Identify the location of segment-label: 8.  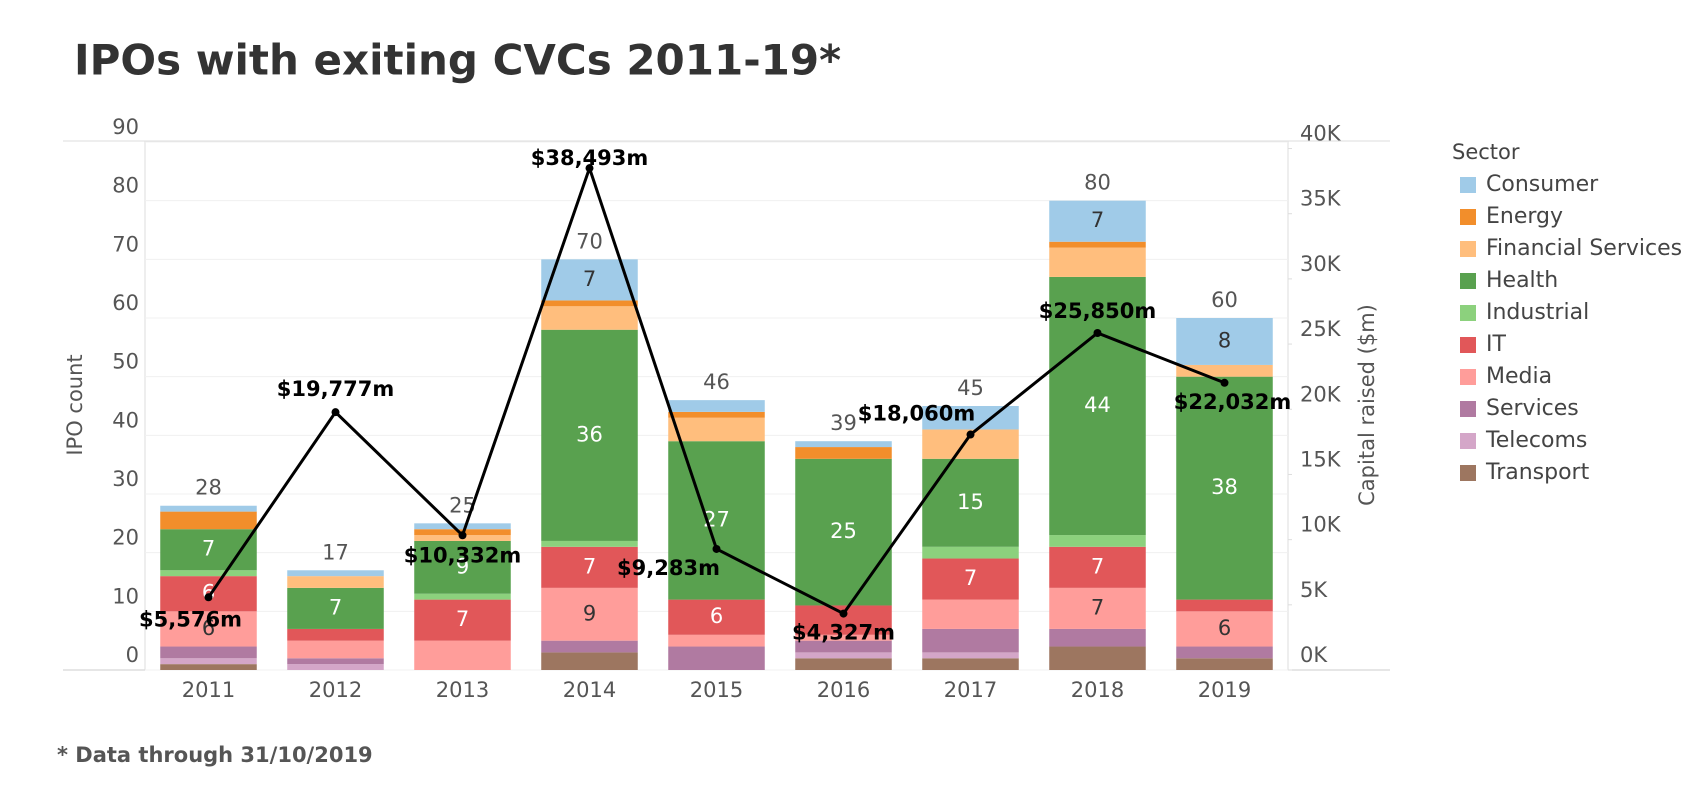
(1224, 340).